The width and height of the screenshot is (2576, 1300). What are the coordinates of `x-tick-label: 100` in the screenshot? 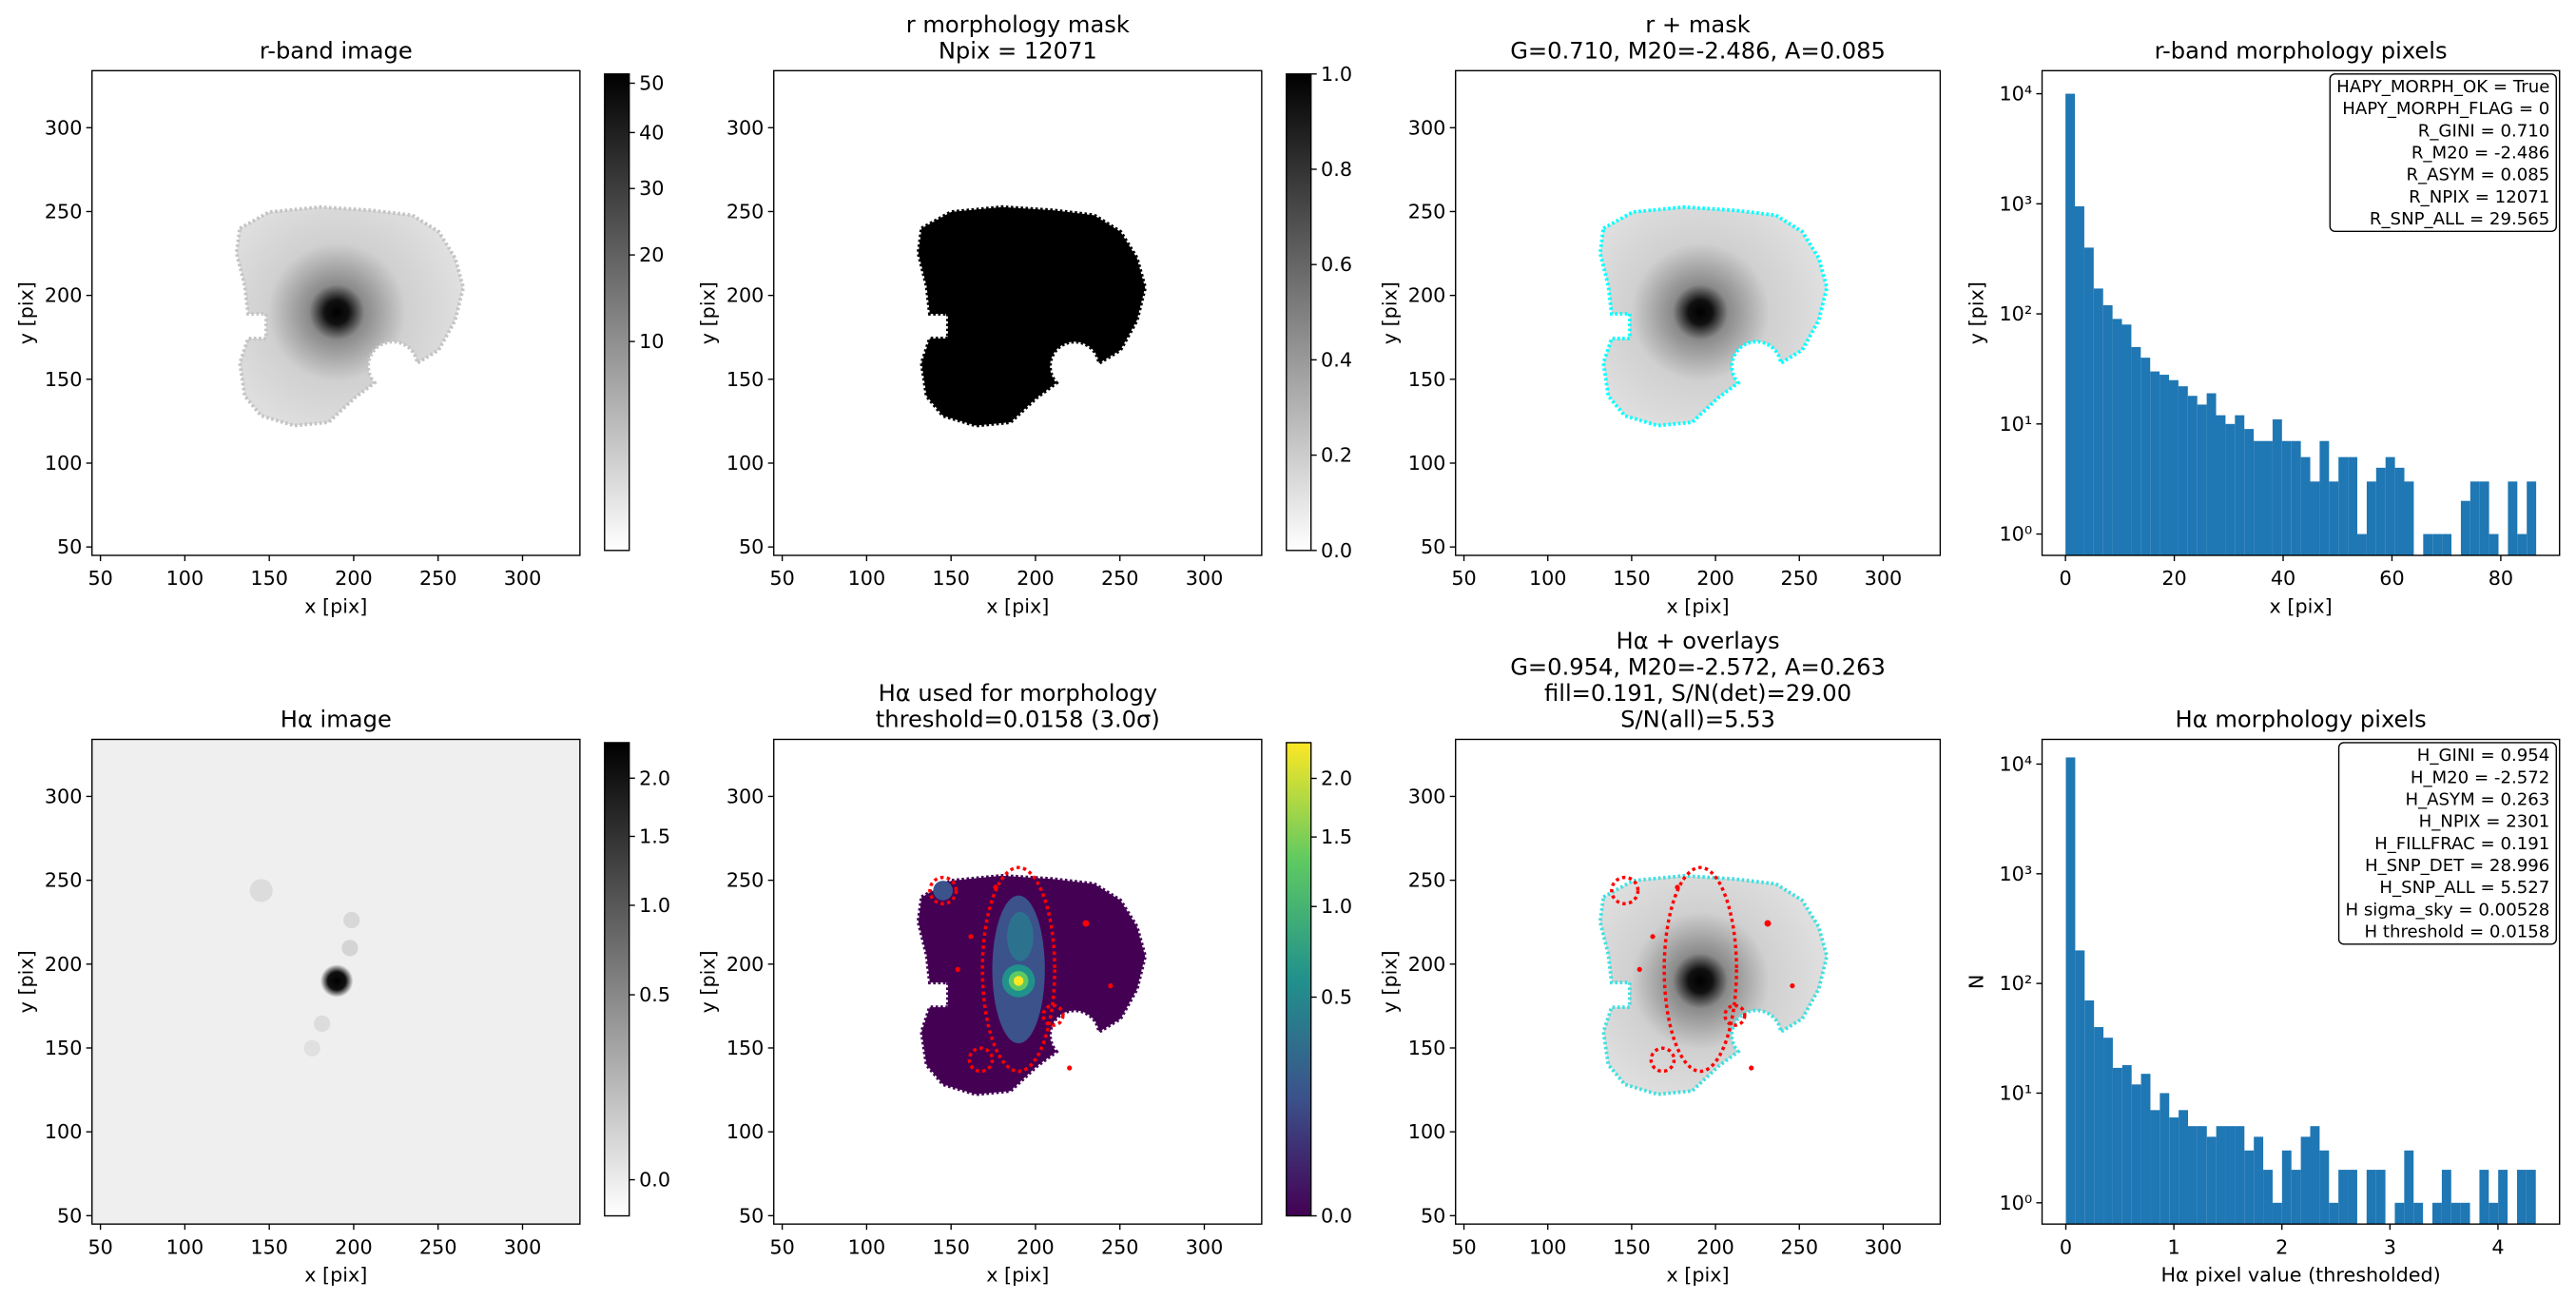 It's located at (867, 1246).